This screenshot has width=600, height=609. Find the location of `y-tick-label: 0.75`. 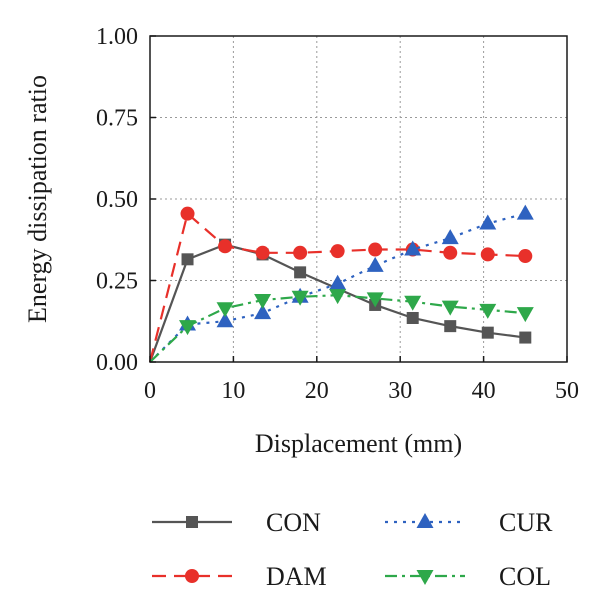

y-tick-label: 0.75 is located at coordinates (117, 119).